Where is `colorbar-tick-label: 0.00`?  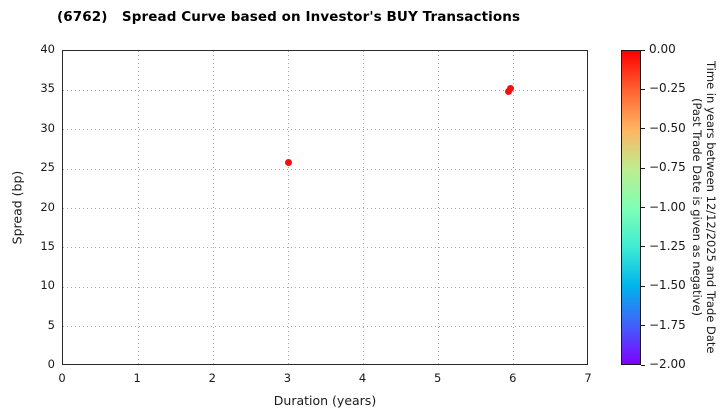
colorbar-tick-label: 0.00 is located at coordinates (662, 49).